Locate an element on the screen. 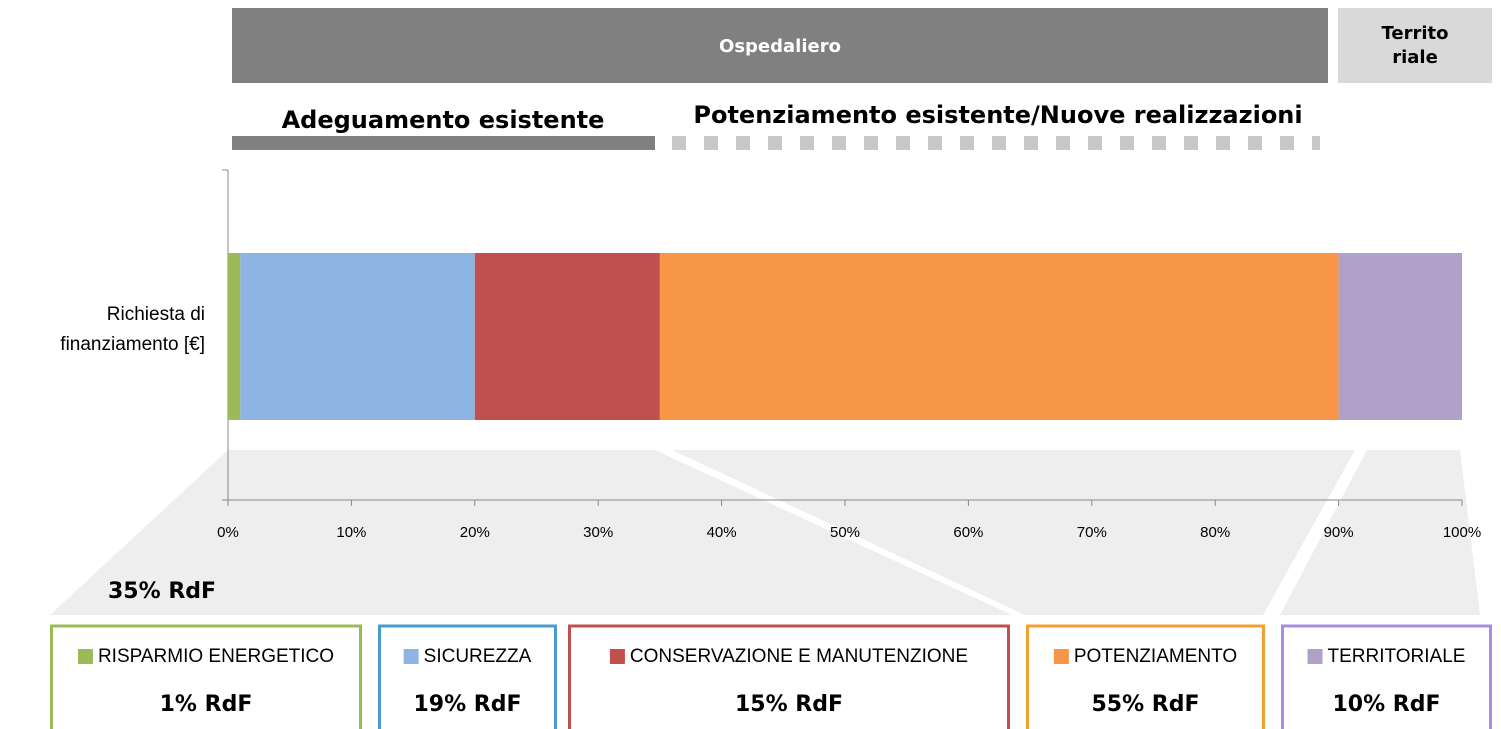 This screenshot has height=729, width=1501. legend-label: RISPARMIO ENERGETICO is located at coordinates (216, 656).